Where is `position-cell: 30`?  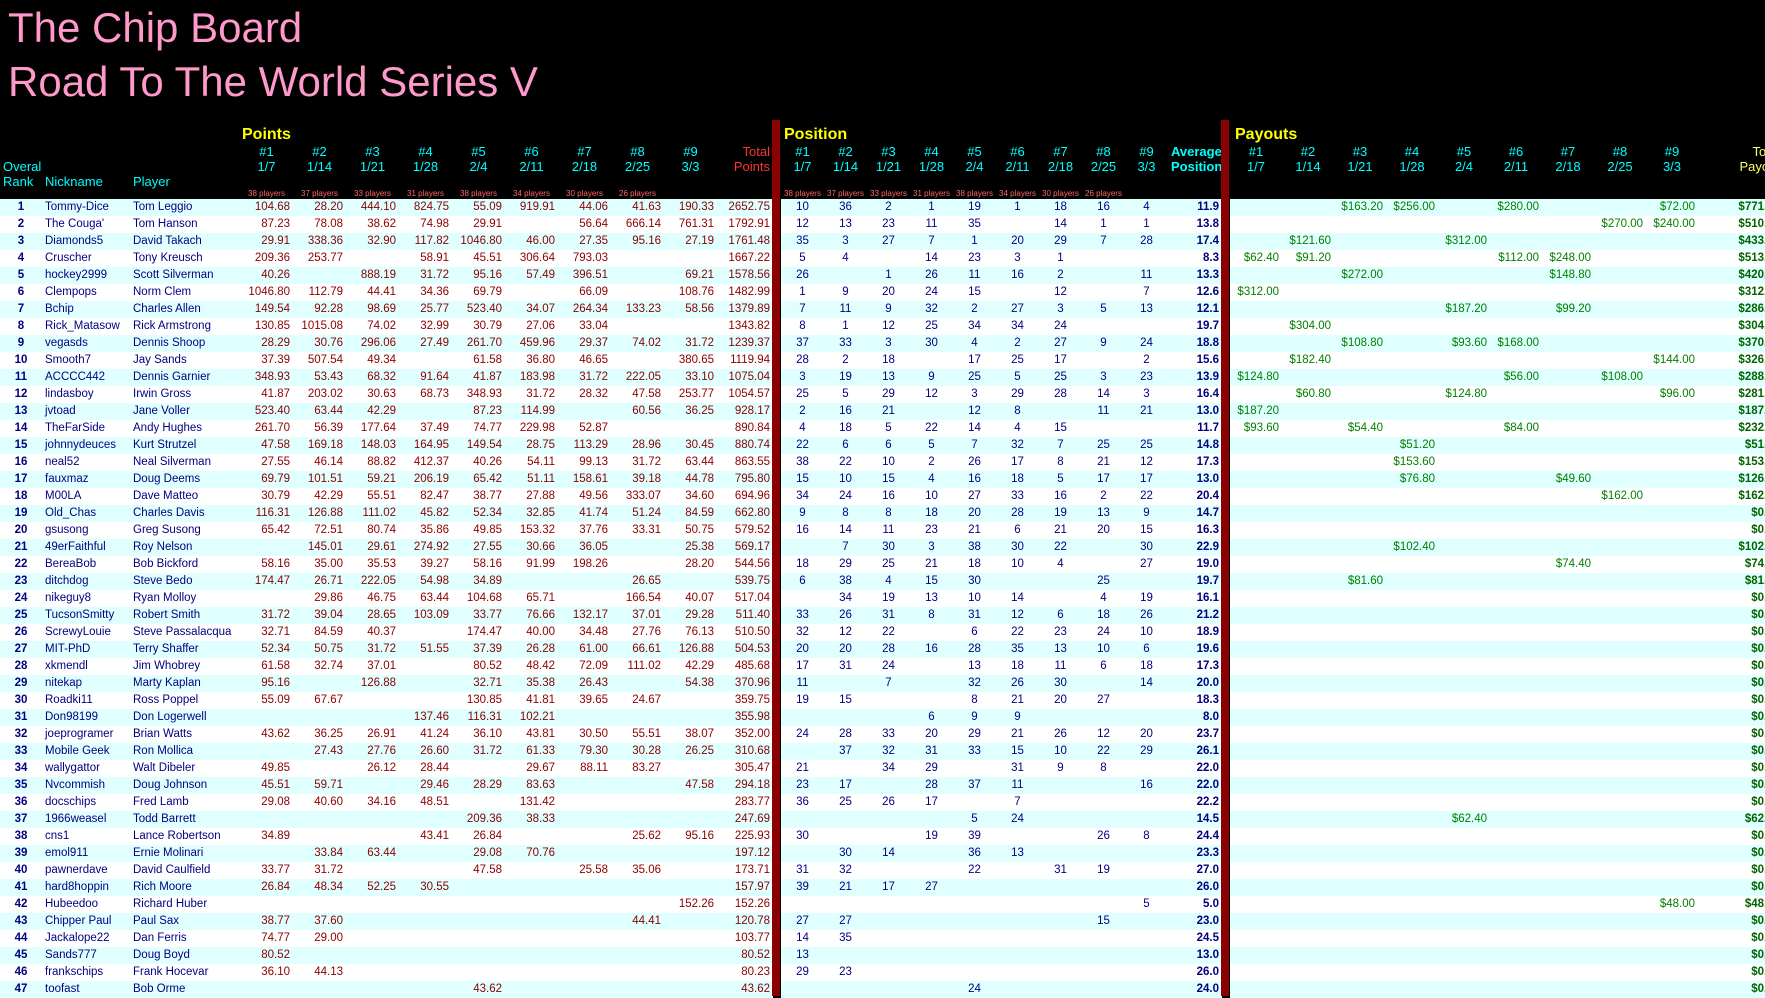 position-cell: 30 is located at coordinates (845, 853).